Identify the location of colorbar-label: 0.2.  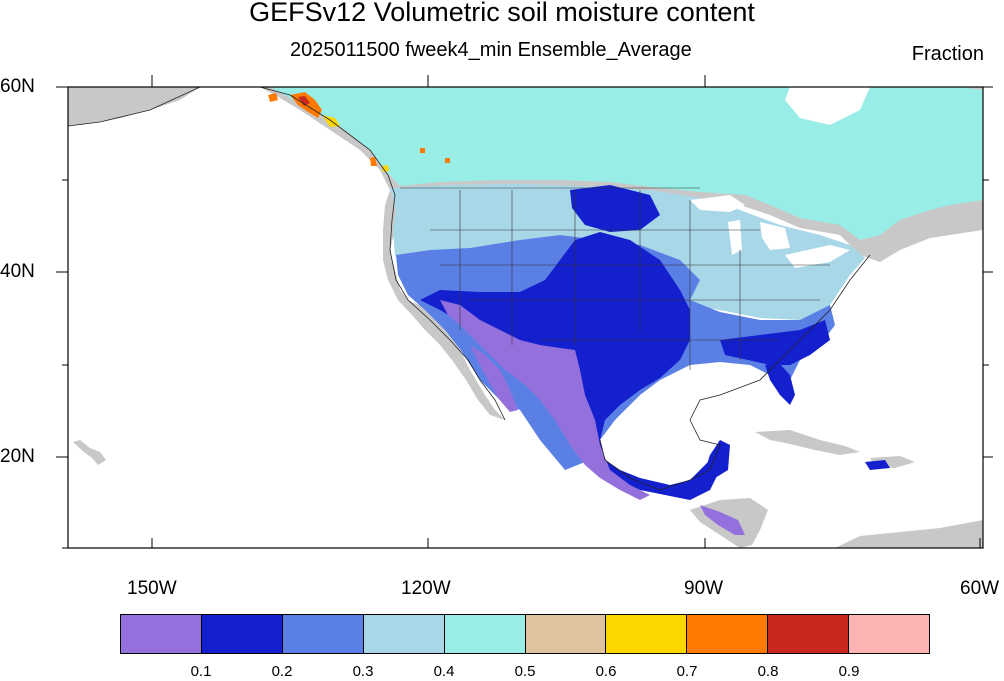
(282, 671).